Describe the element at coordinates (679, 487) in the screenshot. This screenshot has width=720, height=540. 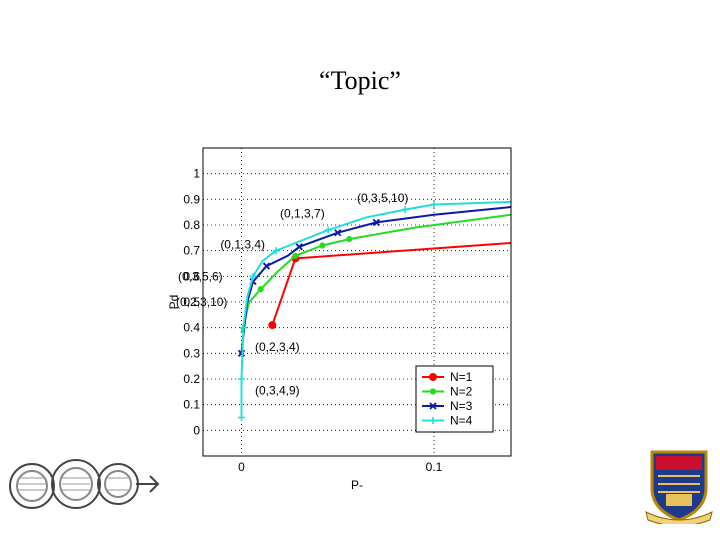
I see `university-crest-logo` at that location.